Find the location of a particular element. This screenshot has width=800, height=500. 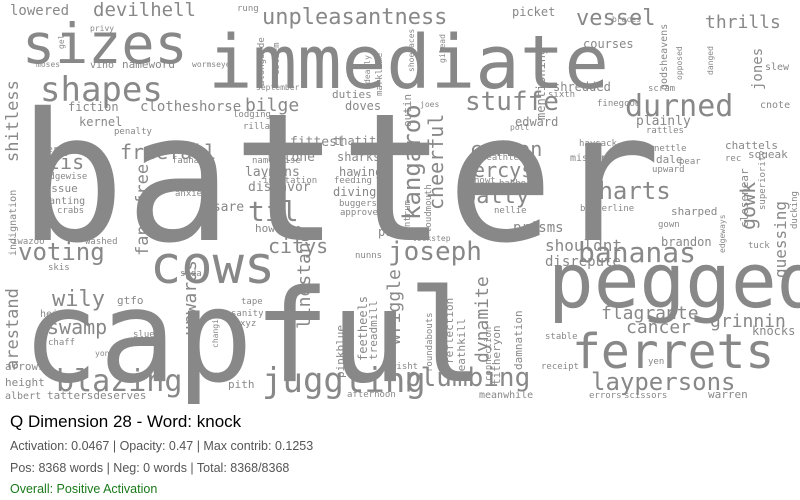

cloud-word: outin is located at coordinates (407, 110).